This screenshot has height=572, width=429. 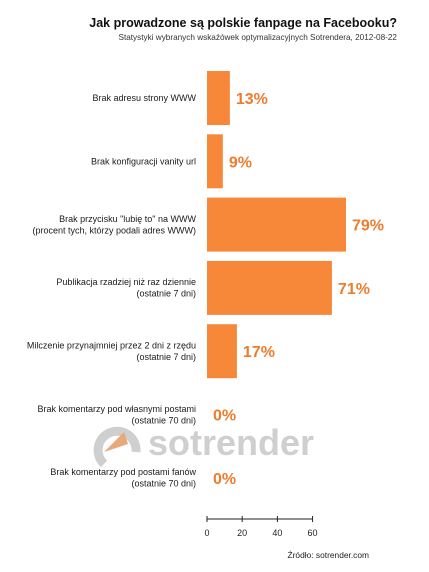 I want to click on value-label: 71%, so click(x=354, y=289).